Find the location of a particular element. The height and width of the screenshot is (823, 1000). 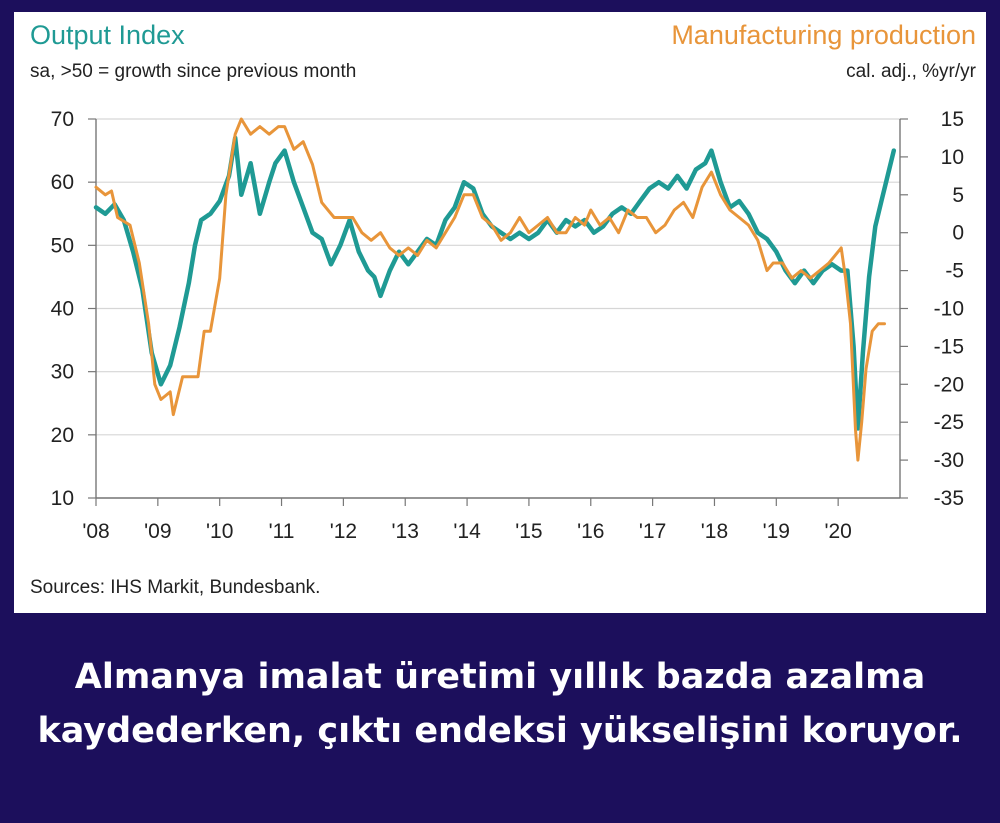

x-tick-label: '13 is located at coordinates (405, 531).